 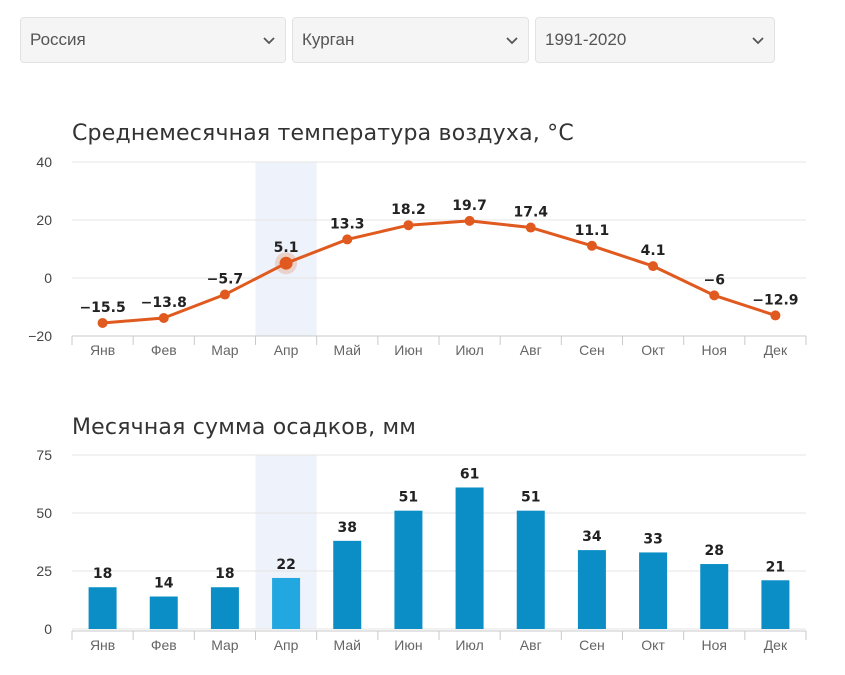 What do you see at coordinates (225, 280) in the screenshot?
I see `data-label: −5.7` at bounding box center [225, 280].